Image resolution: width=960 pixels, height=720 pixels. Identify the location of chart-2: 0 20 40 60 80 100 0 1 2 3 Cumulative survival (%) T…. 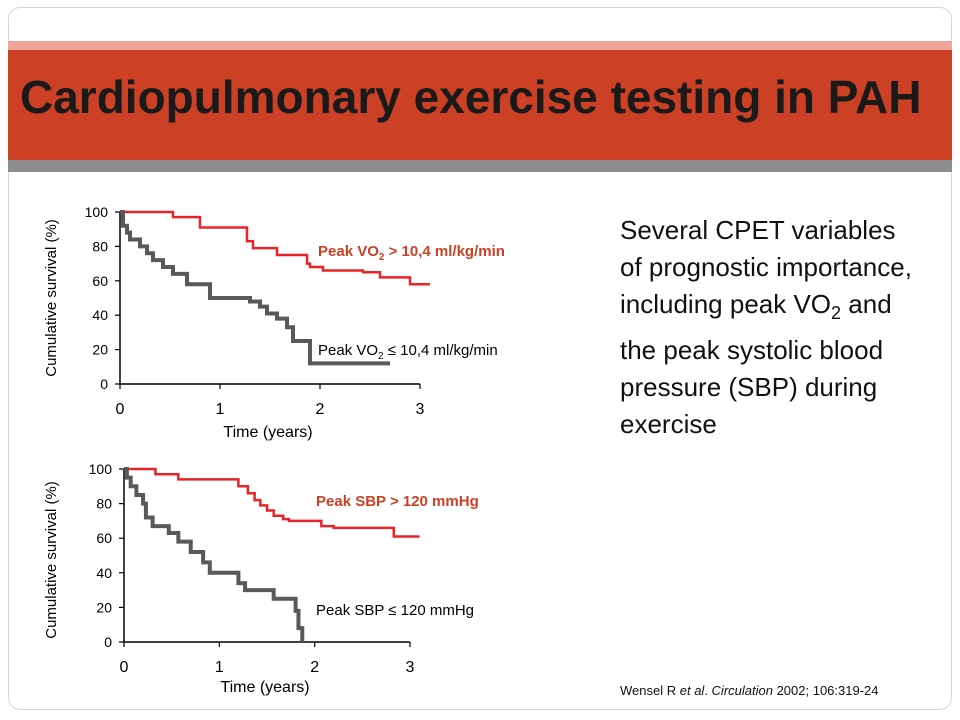
(261, 578).